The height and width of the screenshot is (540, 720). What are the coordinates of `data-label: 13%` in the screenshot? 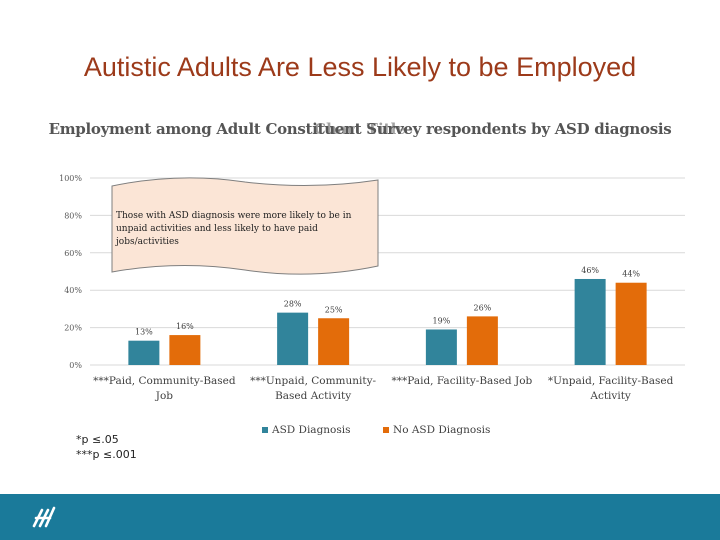 It's located at (144, 332).